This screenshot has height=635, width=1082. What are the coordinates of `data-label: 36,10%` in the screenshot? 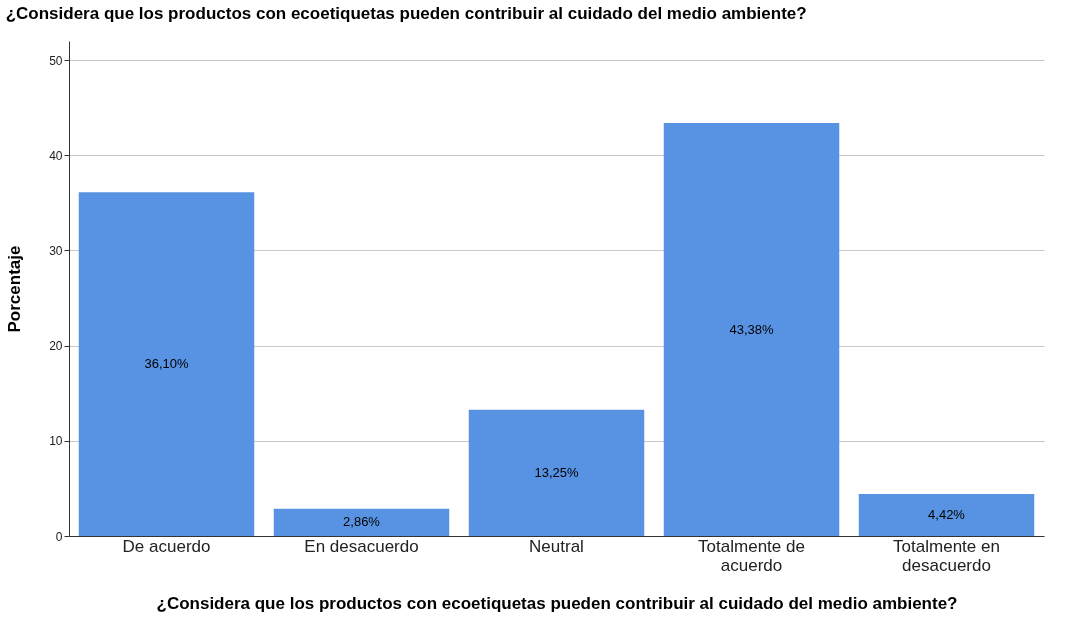 It's located at (166, 364).